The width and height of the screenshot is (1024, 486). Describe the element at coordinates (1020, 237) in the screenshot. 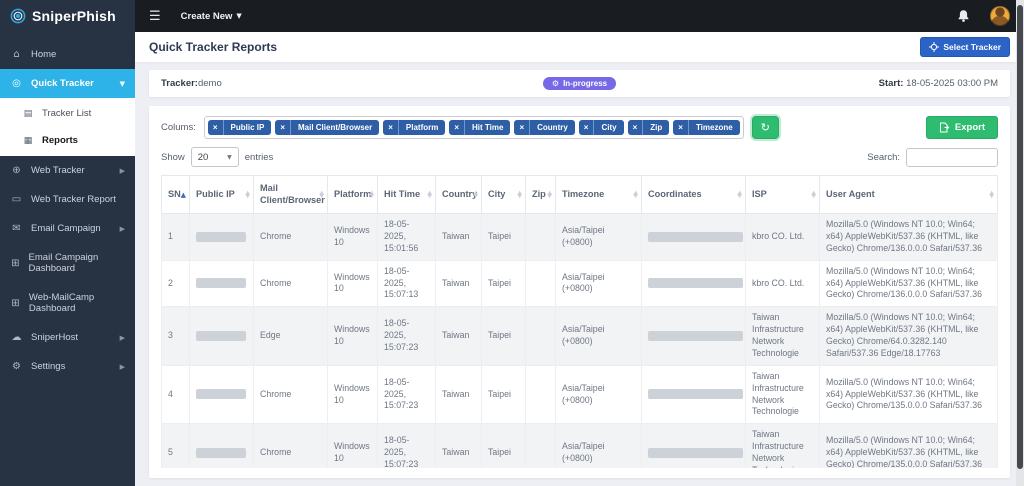

I see `scrollbar-thumb` at that location.